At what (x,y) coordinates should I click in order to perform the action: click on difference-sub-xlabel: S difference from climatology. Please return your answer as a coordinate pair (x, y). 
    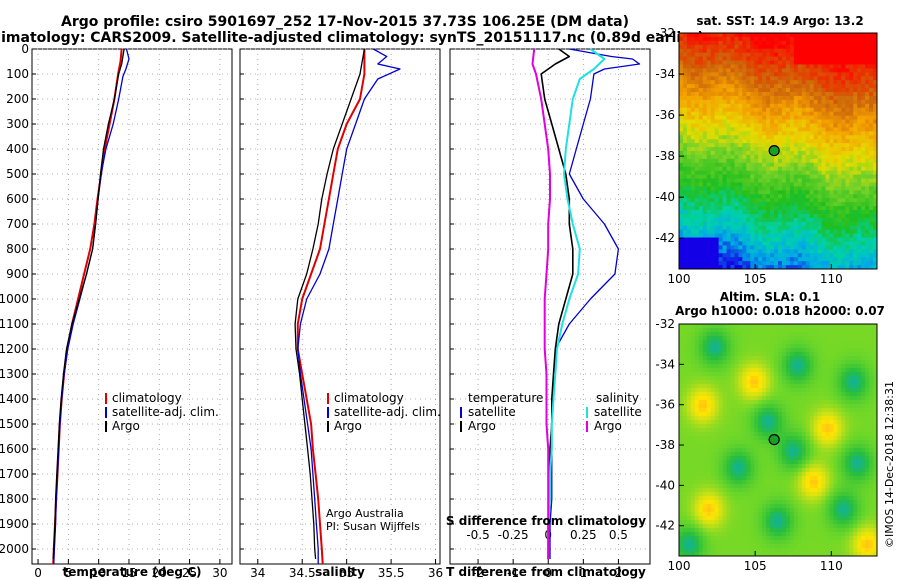
    Looking at the image, I should click on (546, 521).